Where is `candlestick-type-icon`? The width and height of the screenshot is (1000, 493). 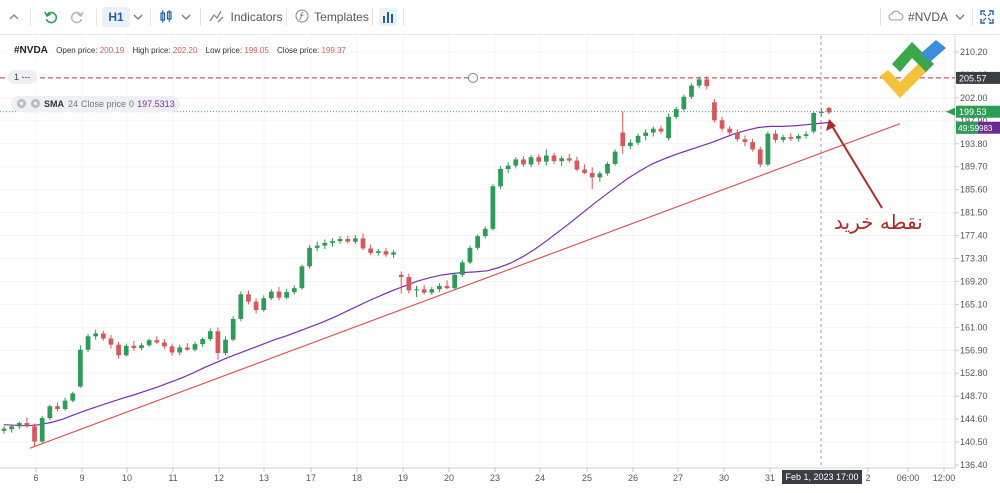 candlestick-type-icon is located at coordinates (166, 17).